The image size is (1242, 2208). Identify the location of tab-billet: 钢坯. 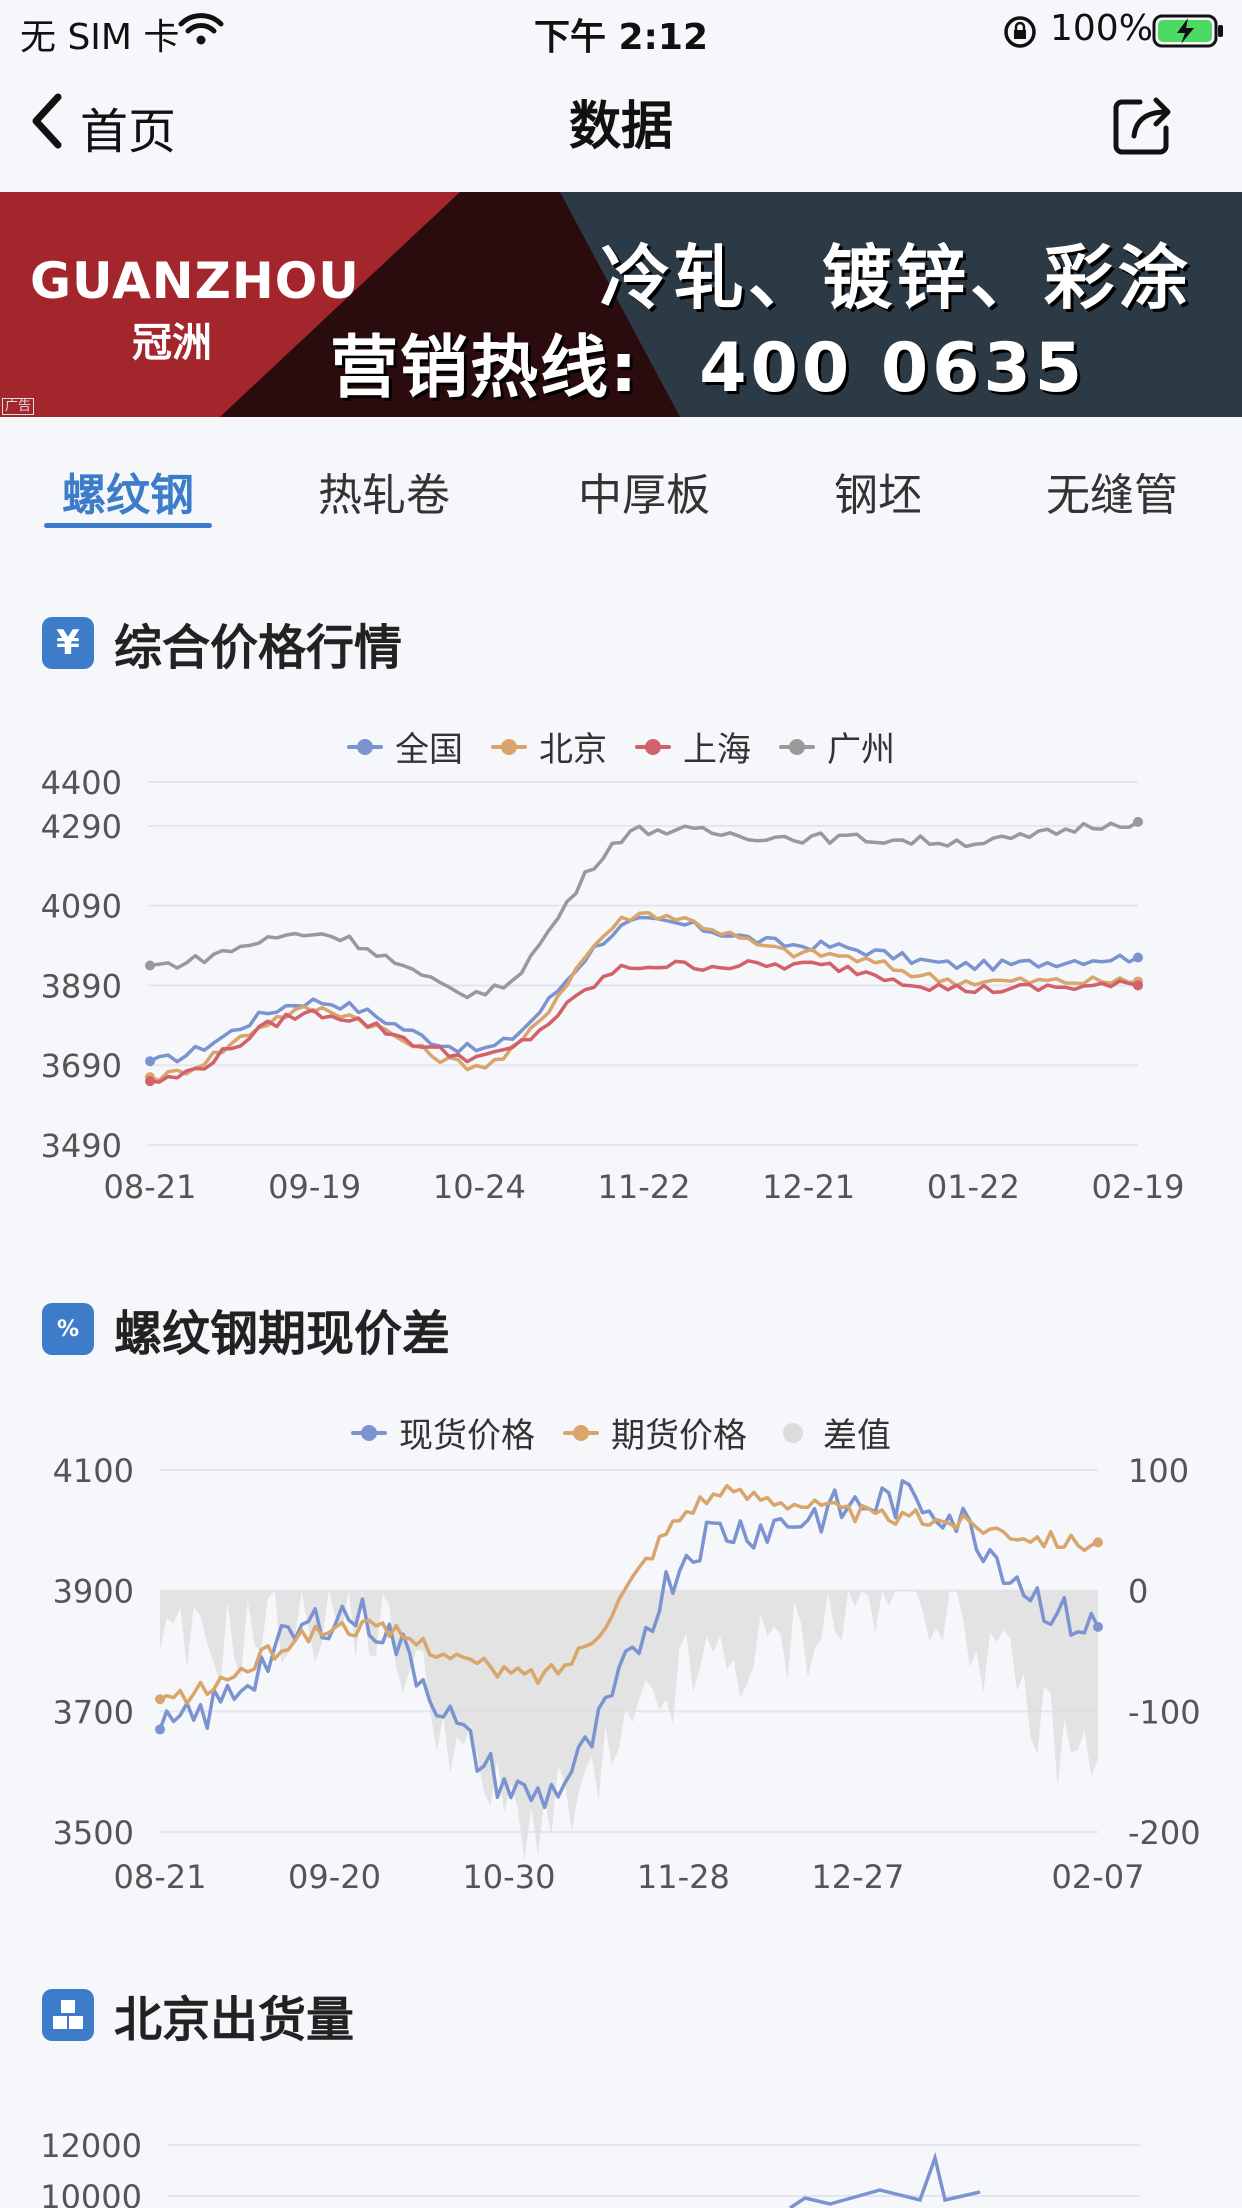
(878, 495).